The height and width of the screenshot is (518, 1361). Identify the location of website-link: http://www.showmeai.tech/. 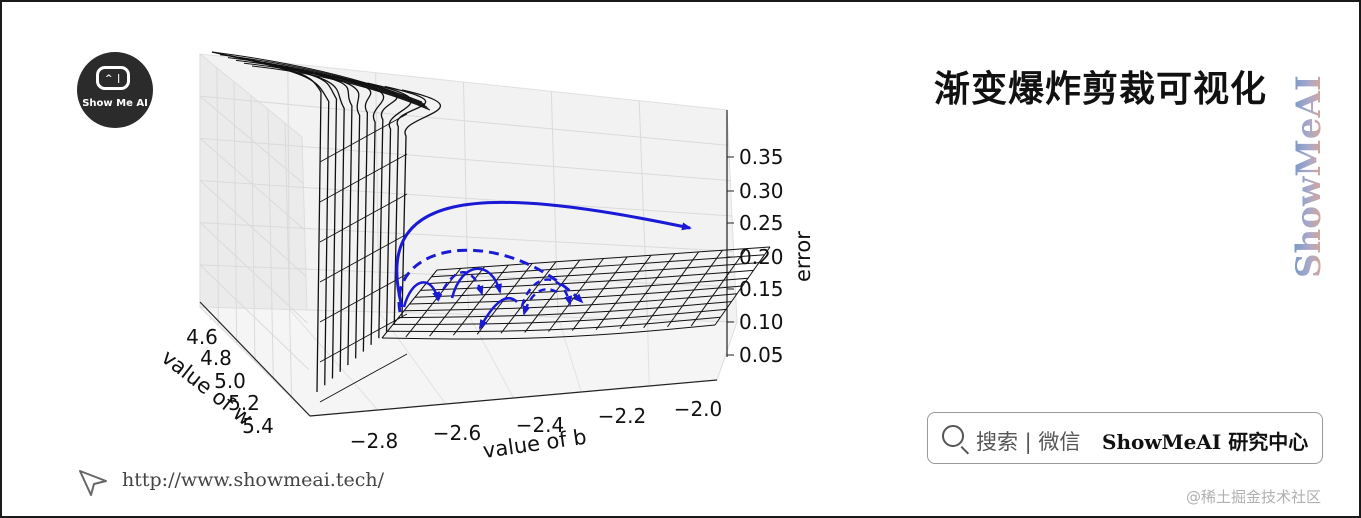
(253, 480).